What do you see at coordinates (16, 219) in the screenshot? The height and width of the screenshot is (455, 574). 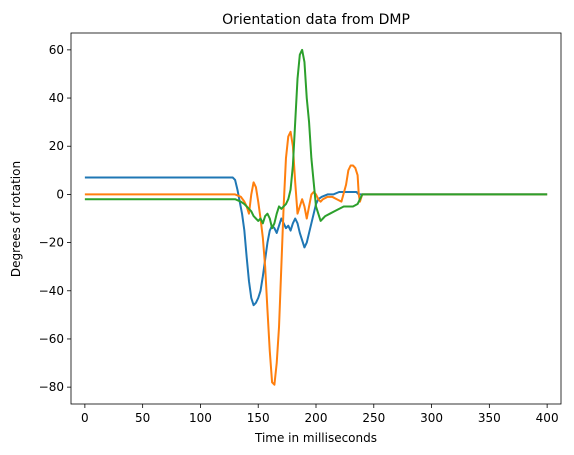 I see `y-axis-label: Degrees of rotation` at bounding box center [16, 219].